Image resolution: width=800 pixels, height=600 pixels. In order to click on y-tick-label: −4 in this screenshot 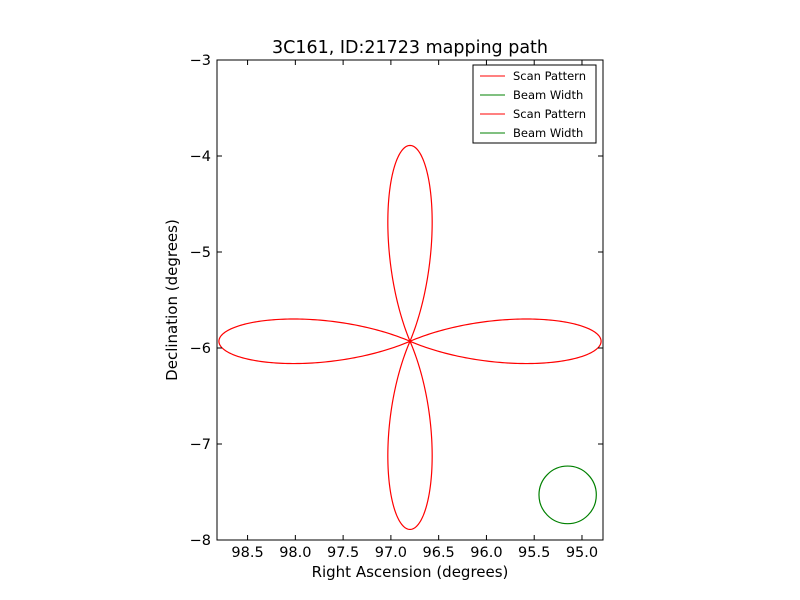, I will do `click(200, 157)`.